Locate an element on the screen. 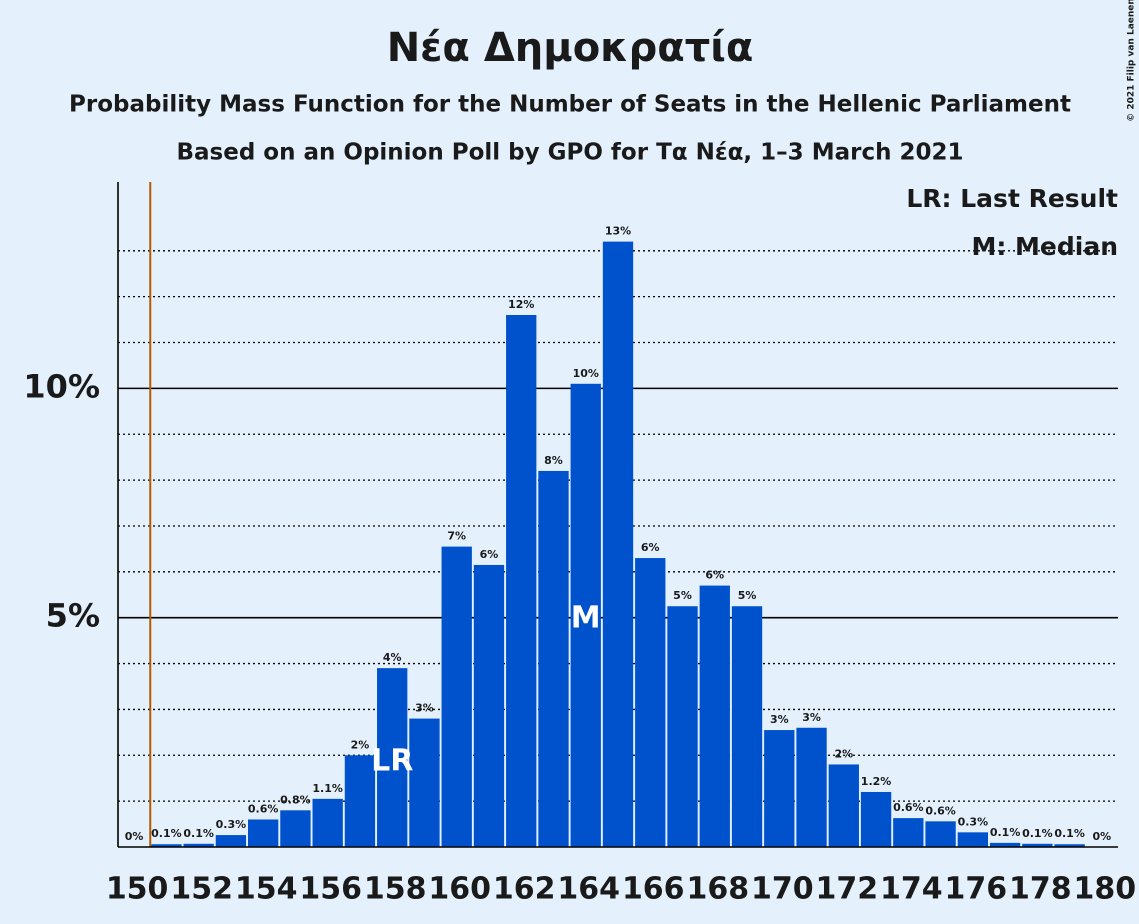  legend-entry: M: Median is located at coordinates (1044, 246).